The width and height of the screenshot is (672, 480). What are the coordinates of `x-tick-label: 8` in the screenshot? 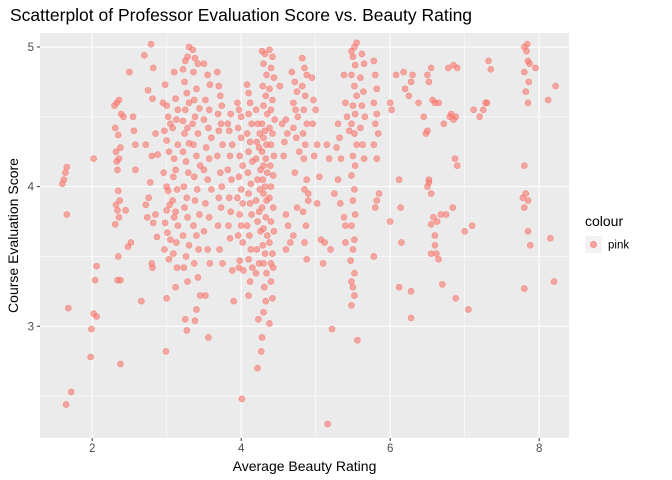 It's located at (539, 449).